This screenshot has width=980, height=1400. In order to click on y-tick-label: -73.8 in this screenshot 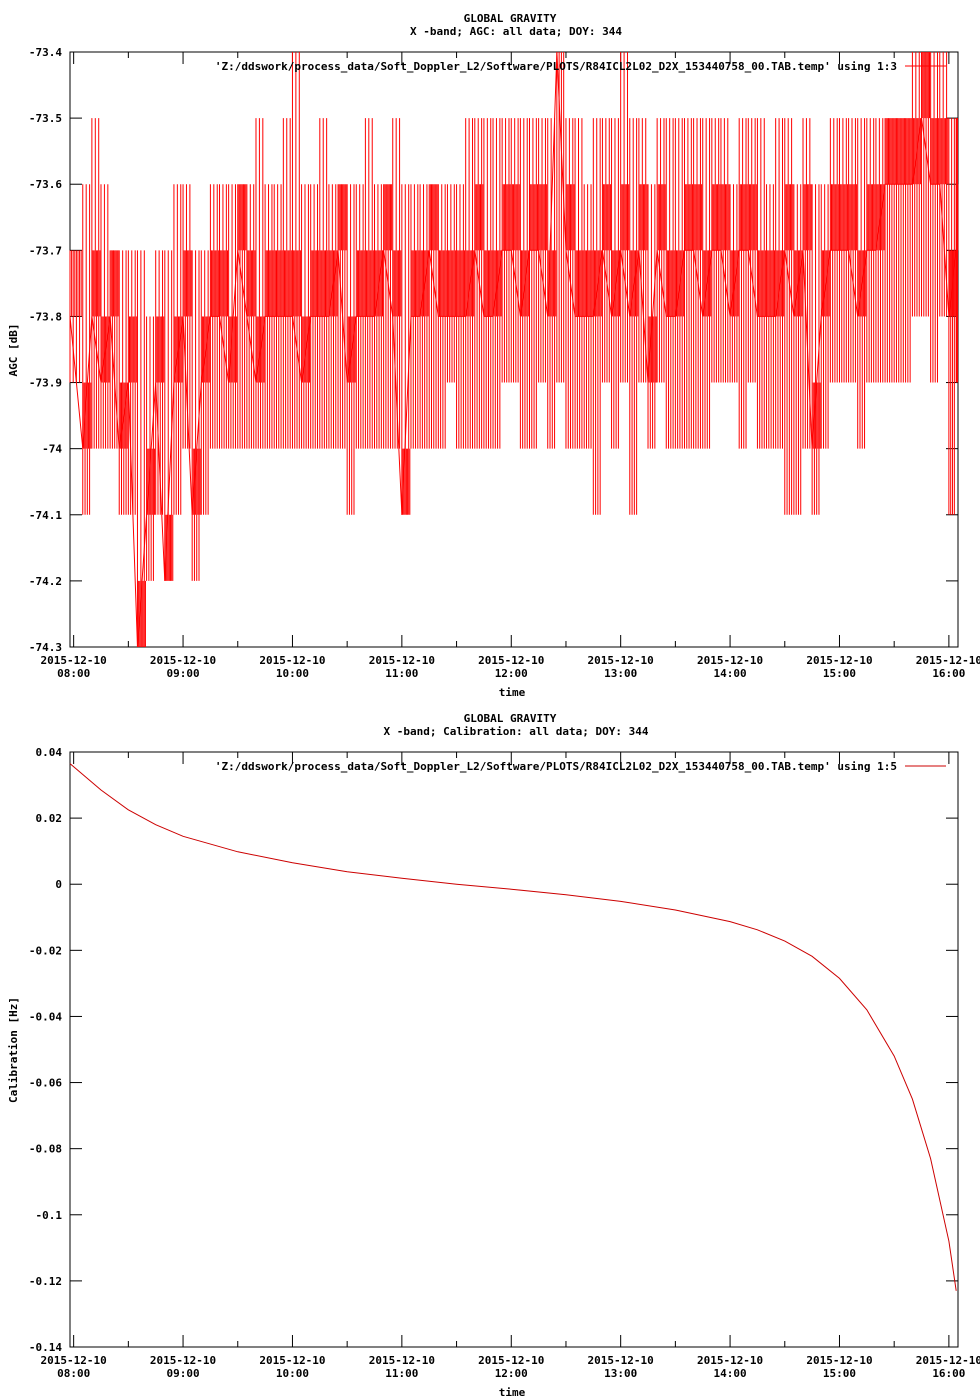, I will do `click(45, 316)`.